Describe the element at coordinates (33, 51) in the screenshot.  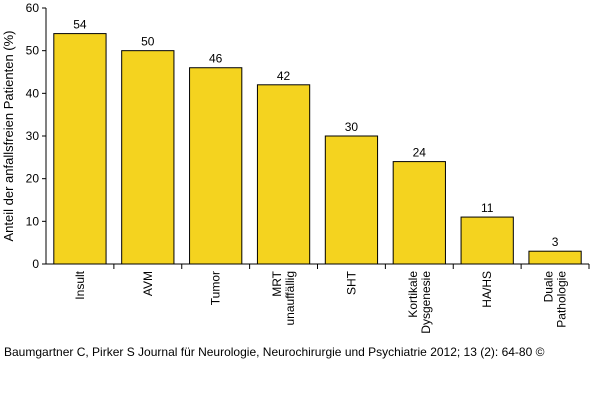
I see `y-tick-label: 50` at that location.